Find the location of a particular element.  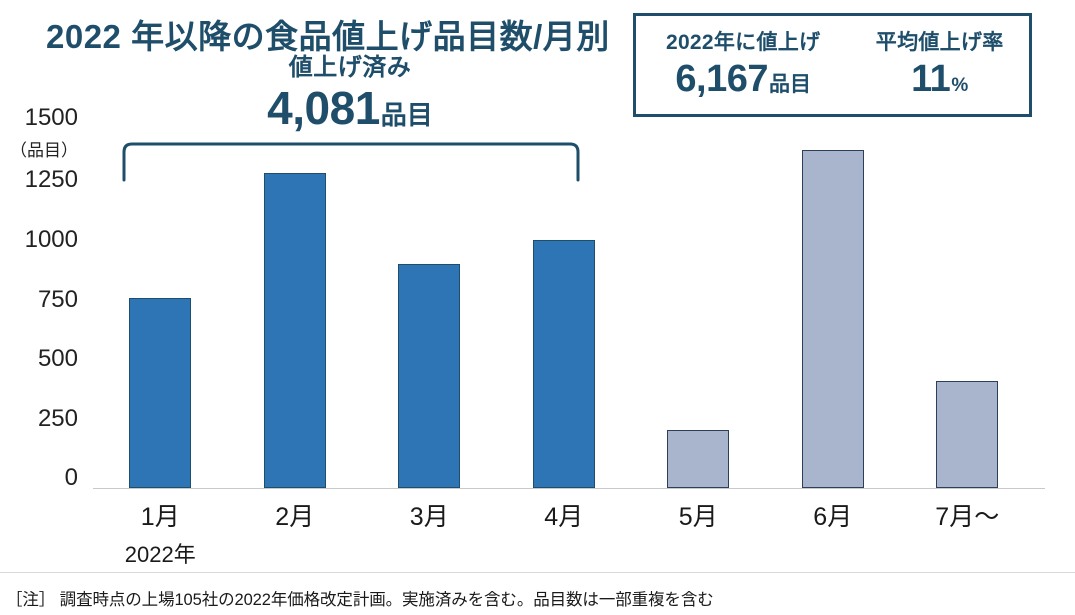

callout-value: 4,081 is located at coordinates (323, 108).